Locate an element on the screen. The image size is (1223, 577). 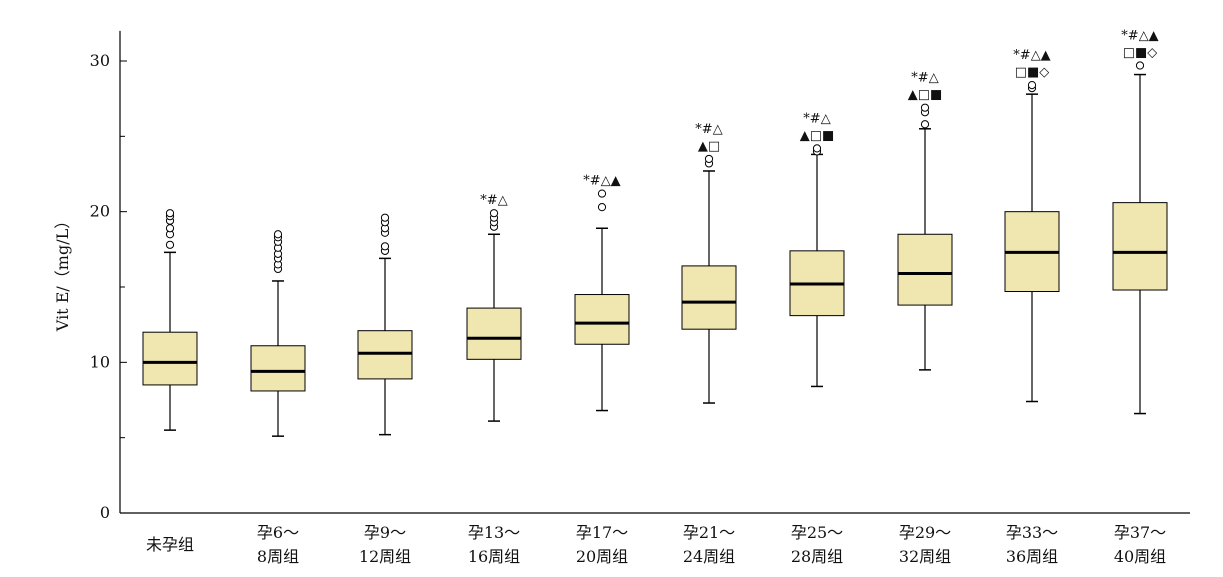
category-label-line-1: 孕21～ is located at coordinates (709, 532).